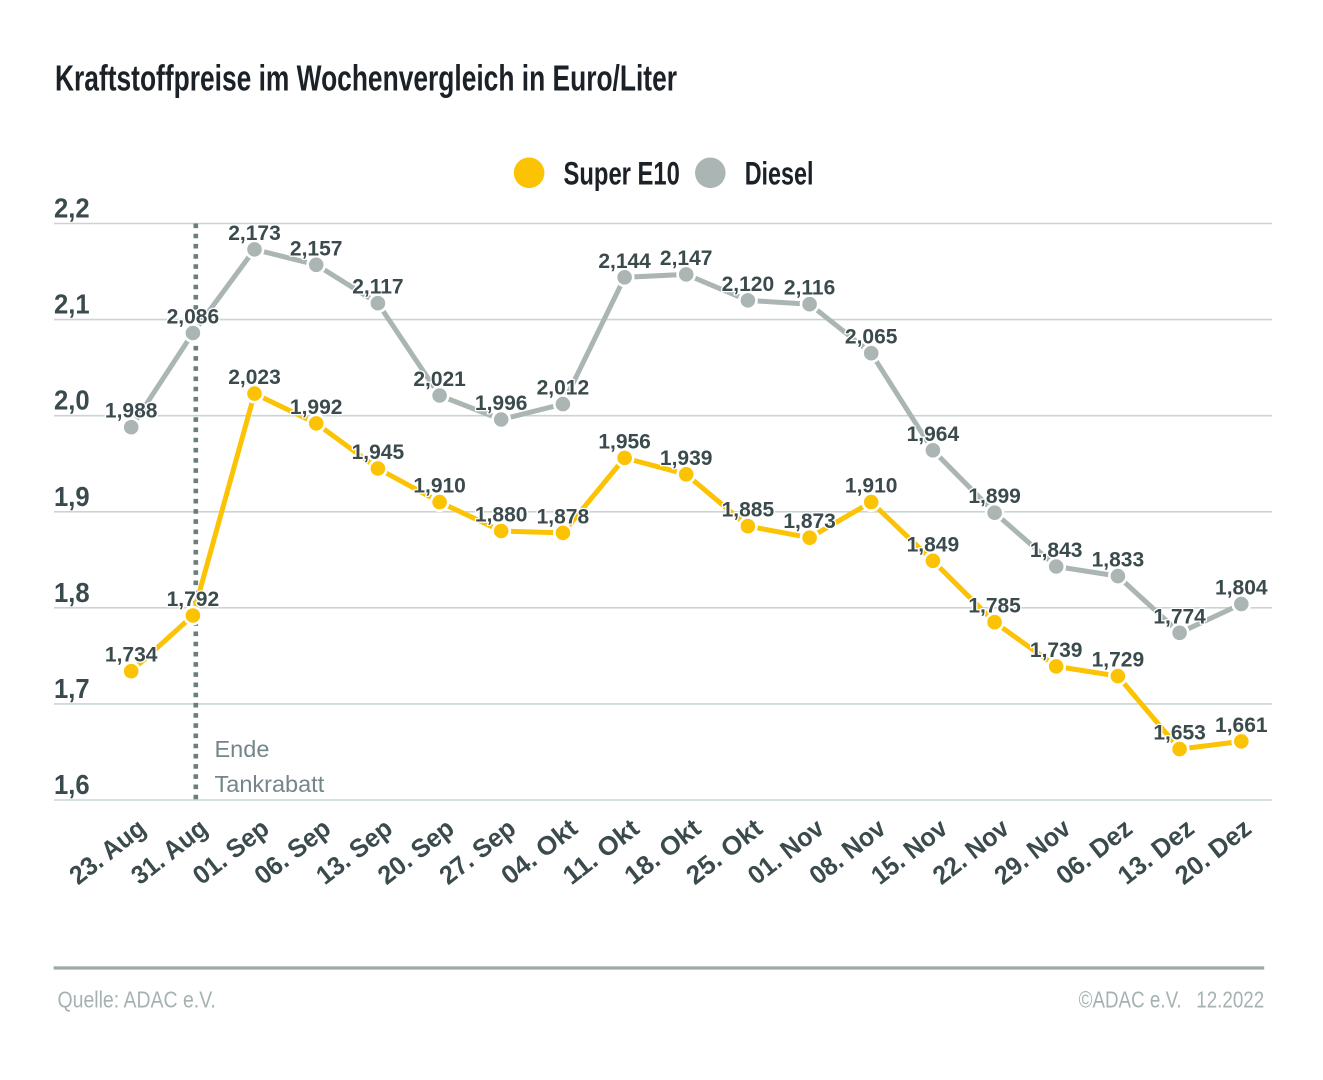  What do you see at coordinates (624, 441) in the screenshot?
I see `svg-text: 1,956` at bounding box center [624, 441].